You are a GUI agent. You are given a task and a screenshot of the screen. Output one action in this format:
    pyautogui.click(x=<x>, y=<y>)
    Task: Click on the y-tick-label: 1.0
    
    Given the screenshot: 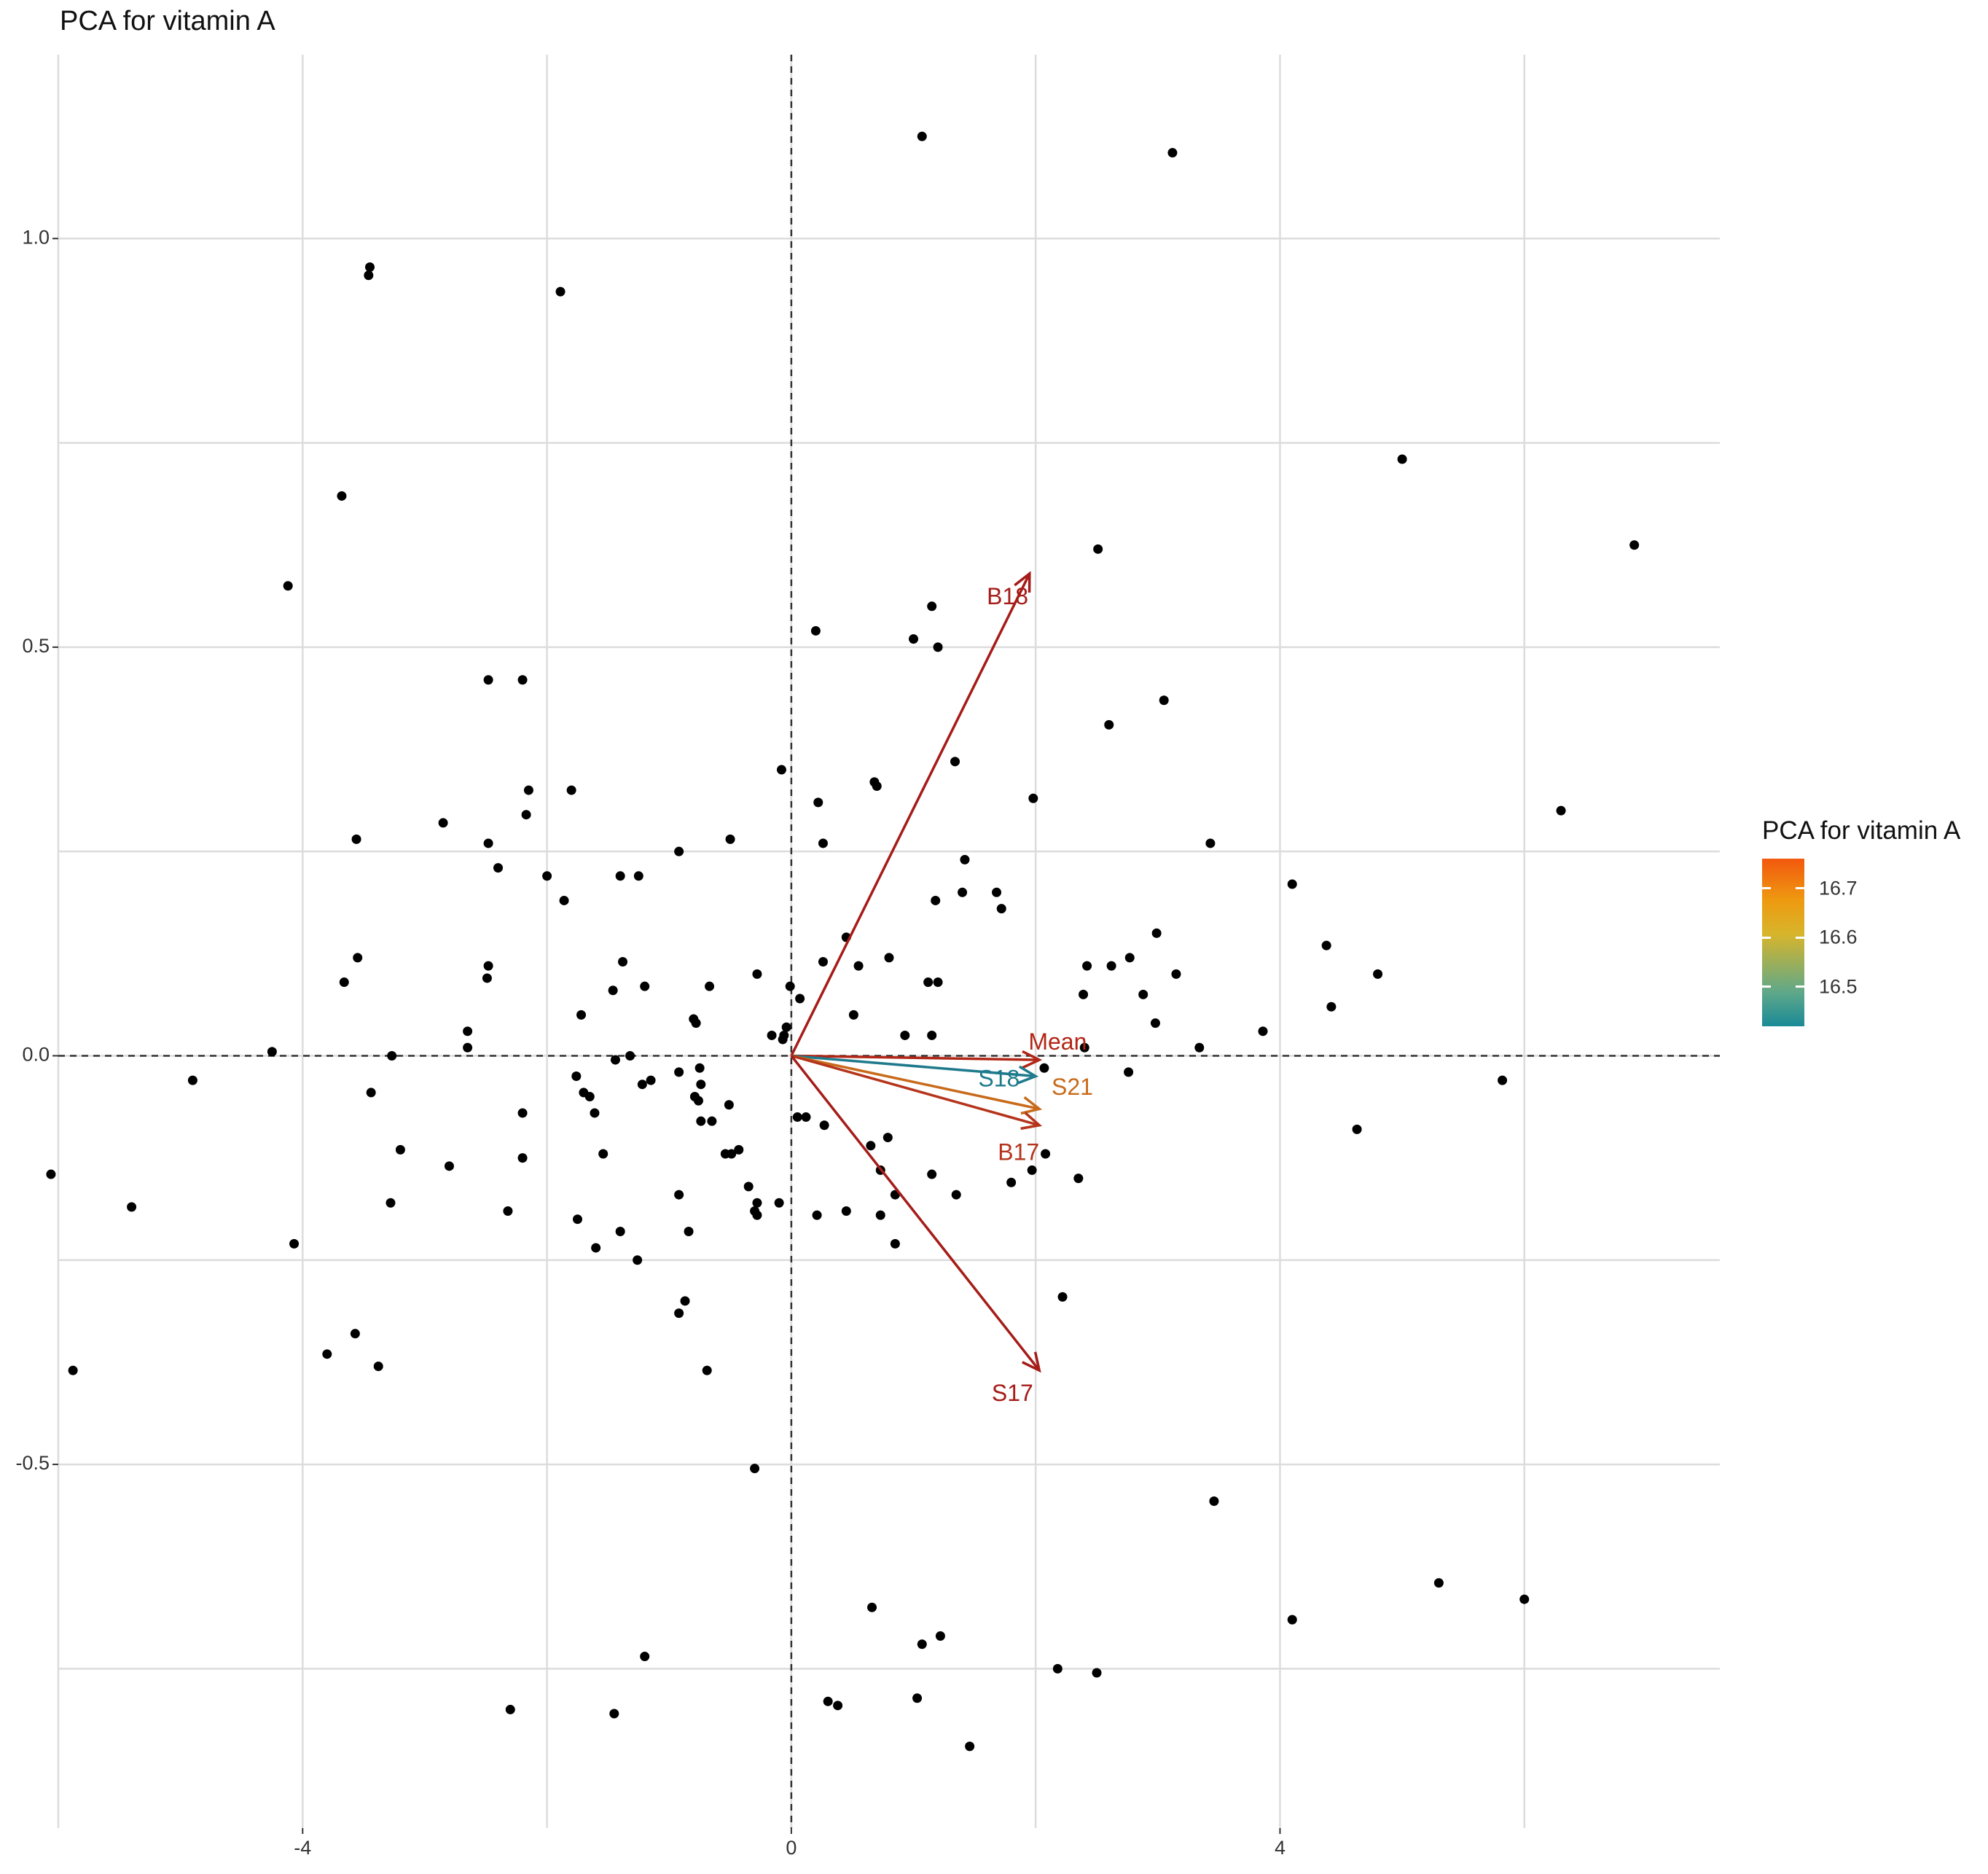 What is the action you would take?
    pyautogui.click(x=36, y=237)
    